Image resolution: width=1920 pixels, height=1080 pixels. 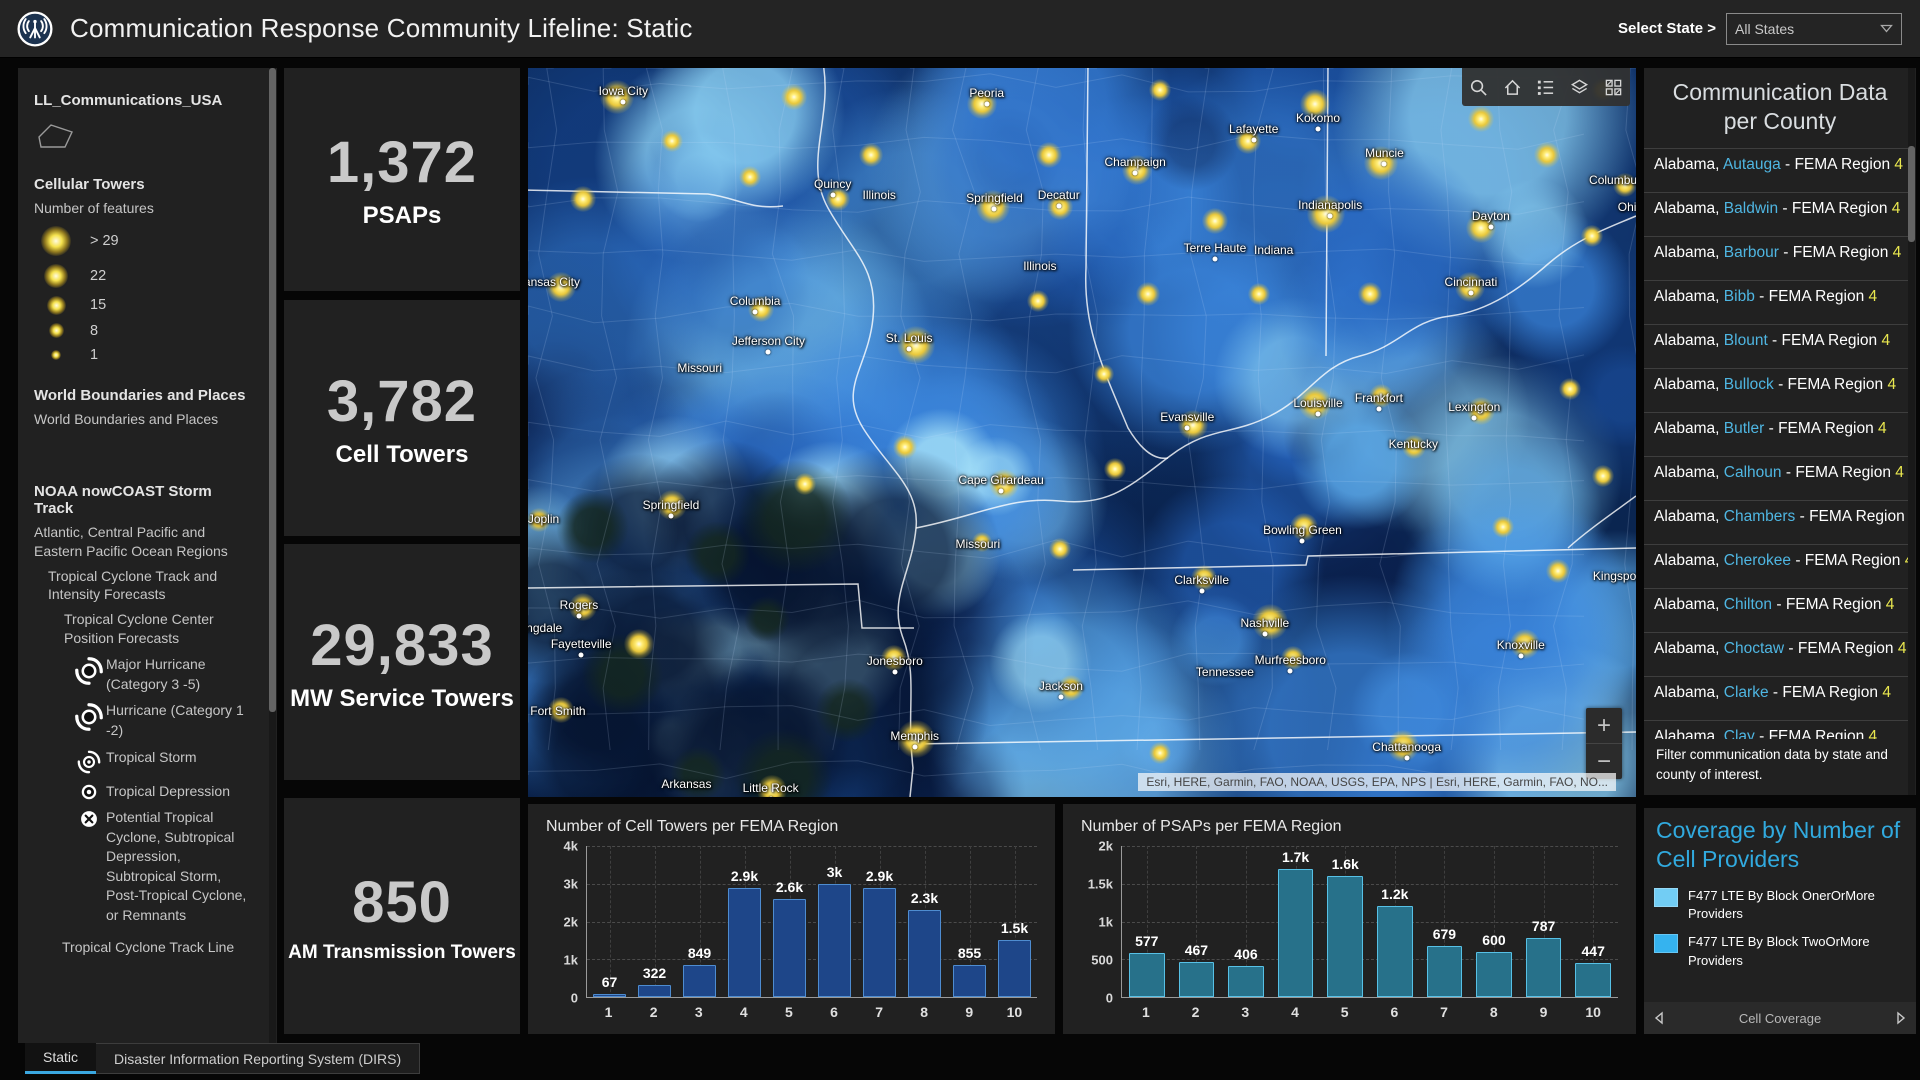 What do you see at coordinates (1295, 1012) in the screenshot?
I see `x-tick-label: 4` at bounding box center [1295, 1012].